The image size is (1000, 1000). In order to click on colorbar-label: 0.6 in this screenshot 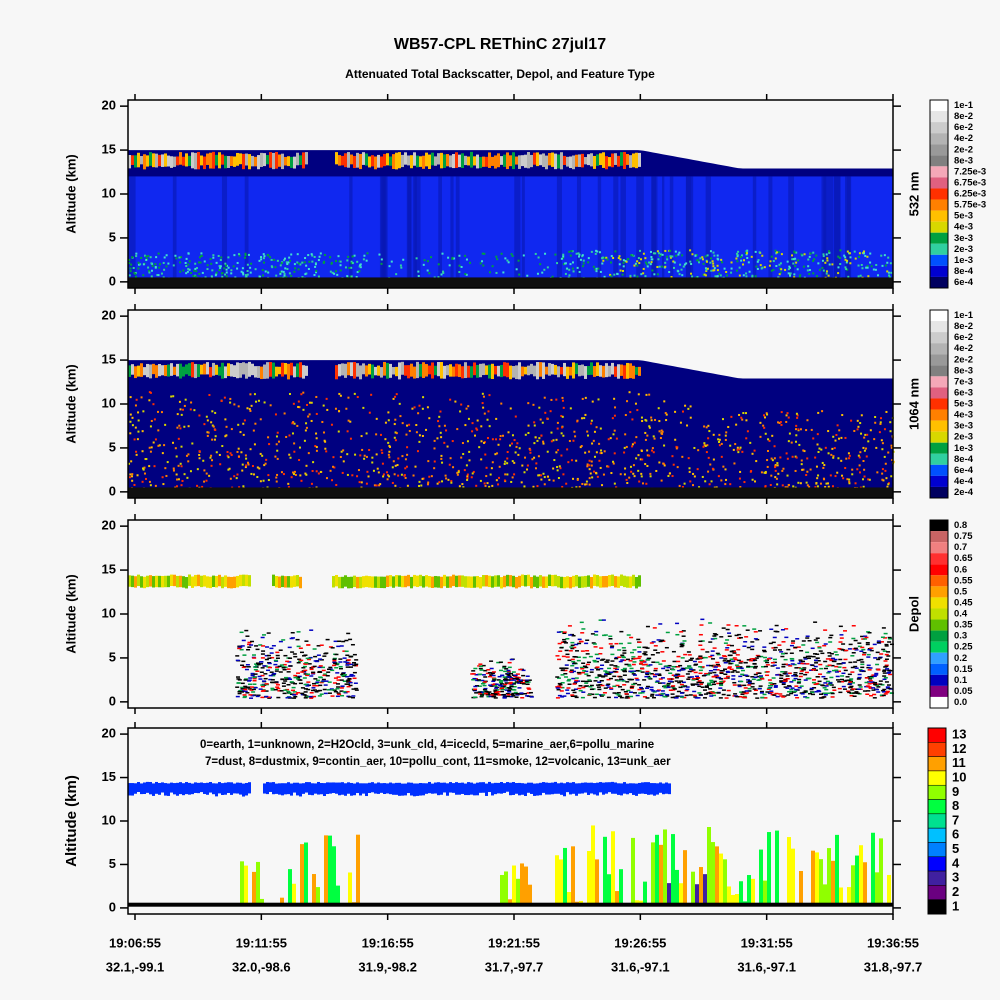, I will do `click(960, 569)`.